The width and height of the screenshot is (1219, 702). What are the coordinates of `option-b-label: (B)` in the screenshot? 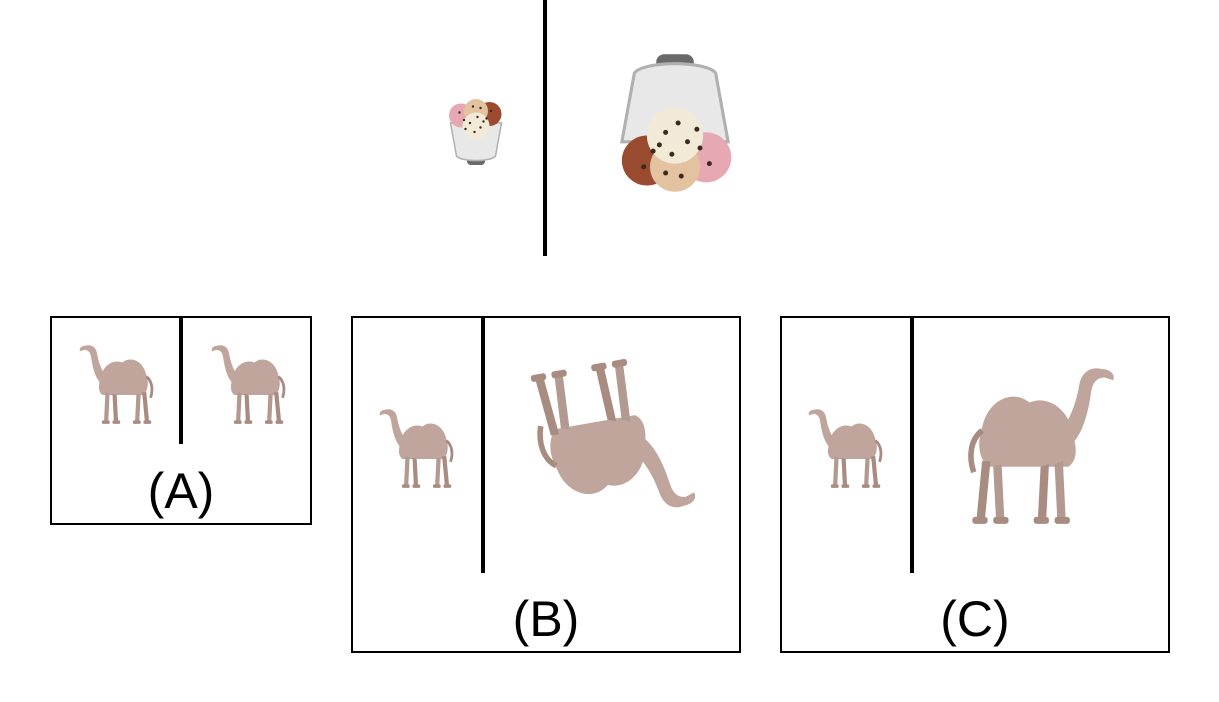 It's located at (546, 619).